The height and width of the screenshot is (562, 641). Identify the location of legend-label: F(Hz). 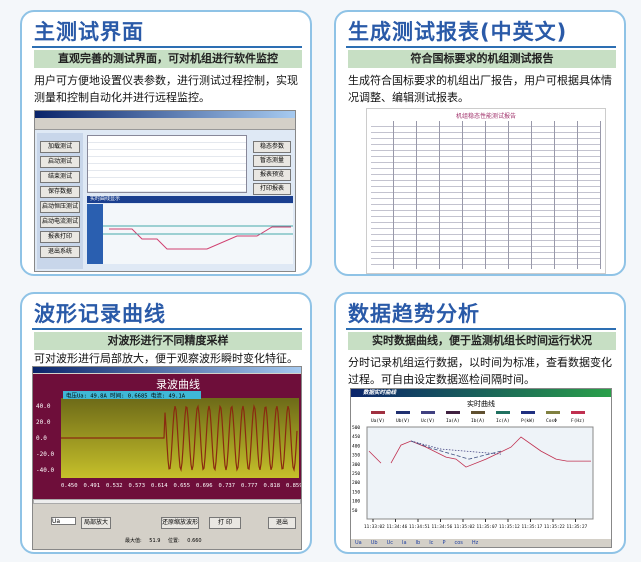
(578, 421).